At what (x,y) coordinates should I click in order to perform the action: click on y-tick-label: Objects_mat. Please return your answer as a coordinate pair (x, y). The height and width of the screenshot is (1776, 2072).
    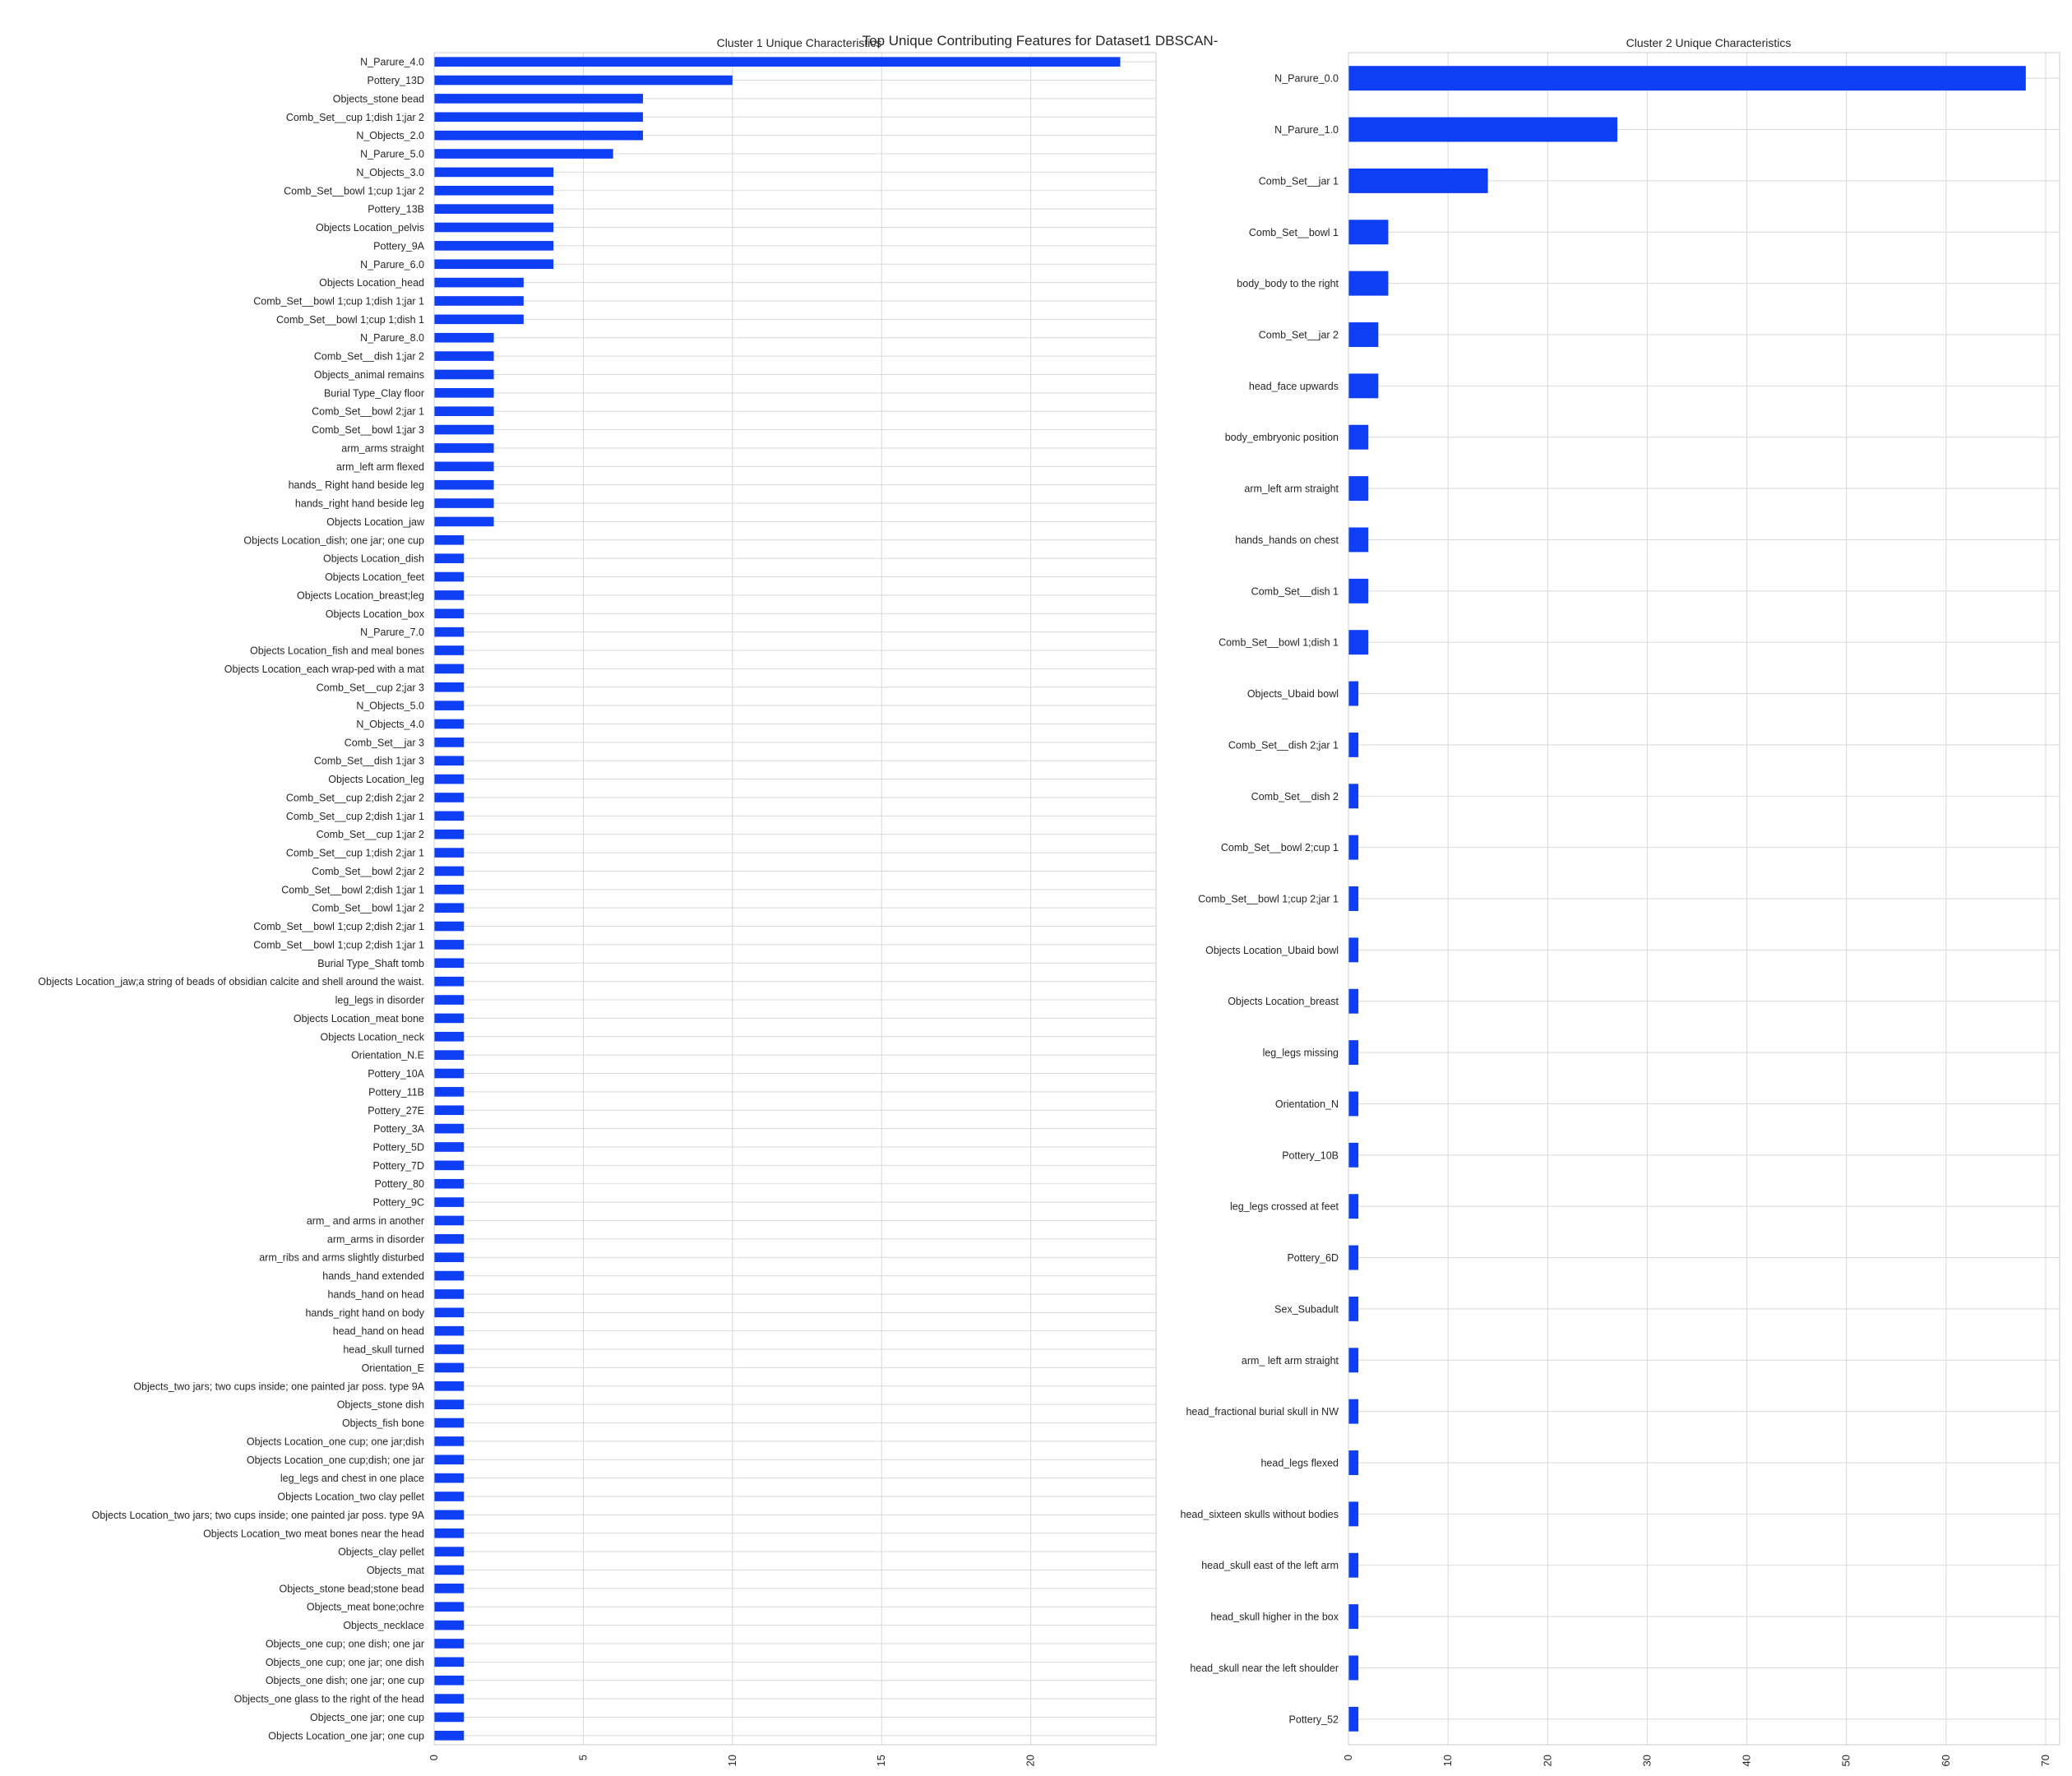
    Looking at the image, I should click on (396, 1570).